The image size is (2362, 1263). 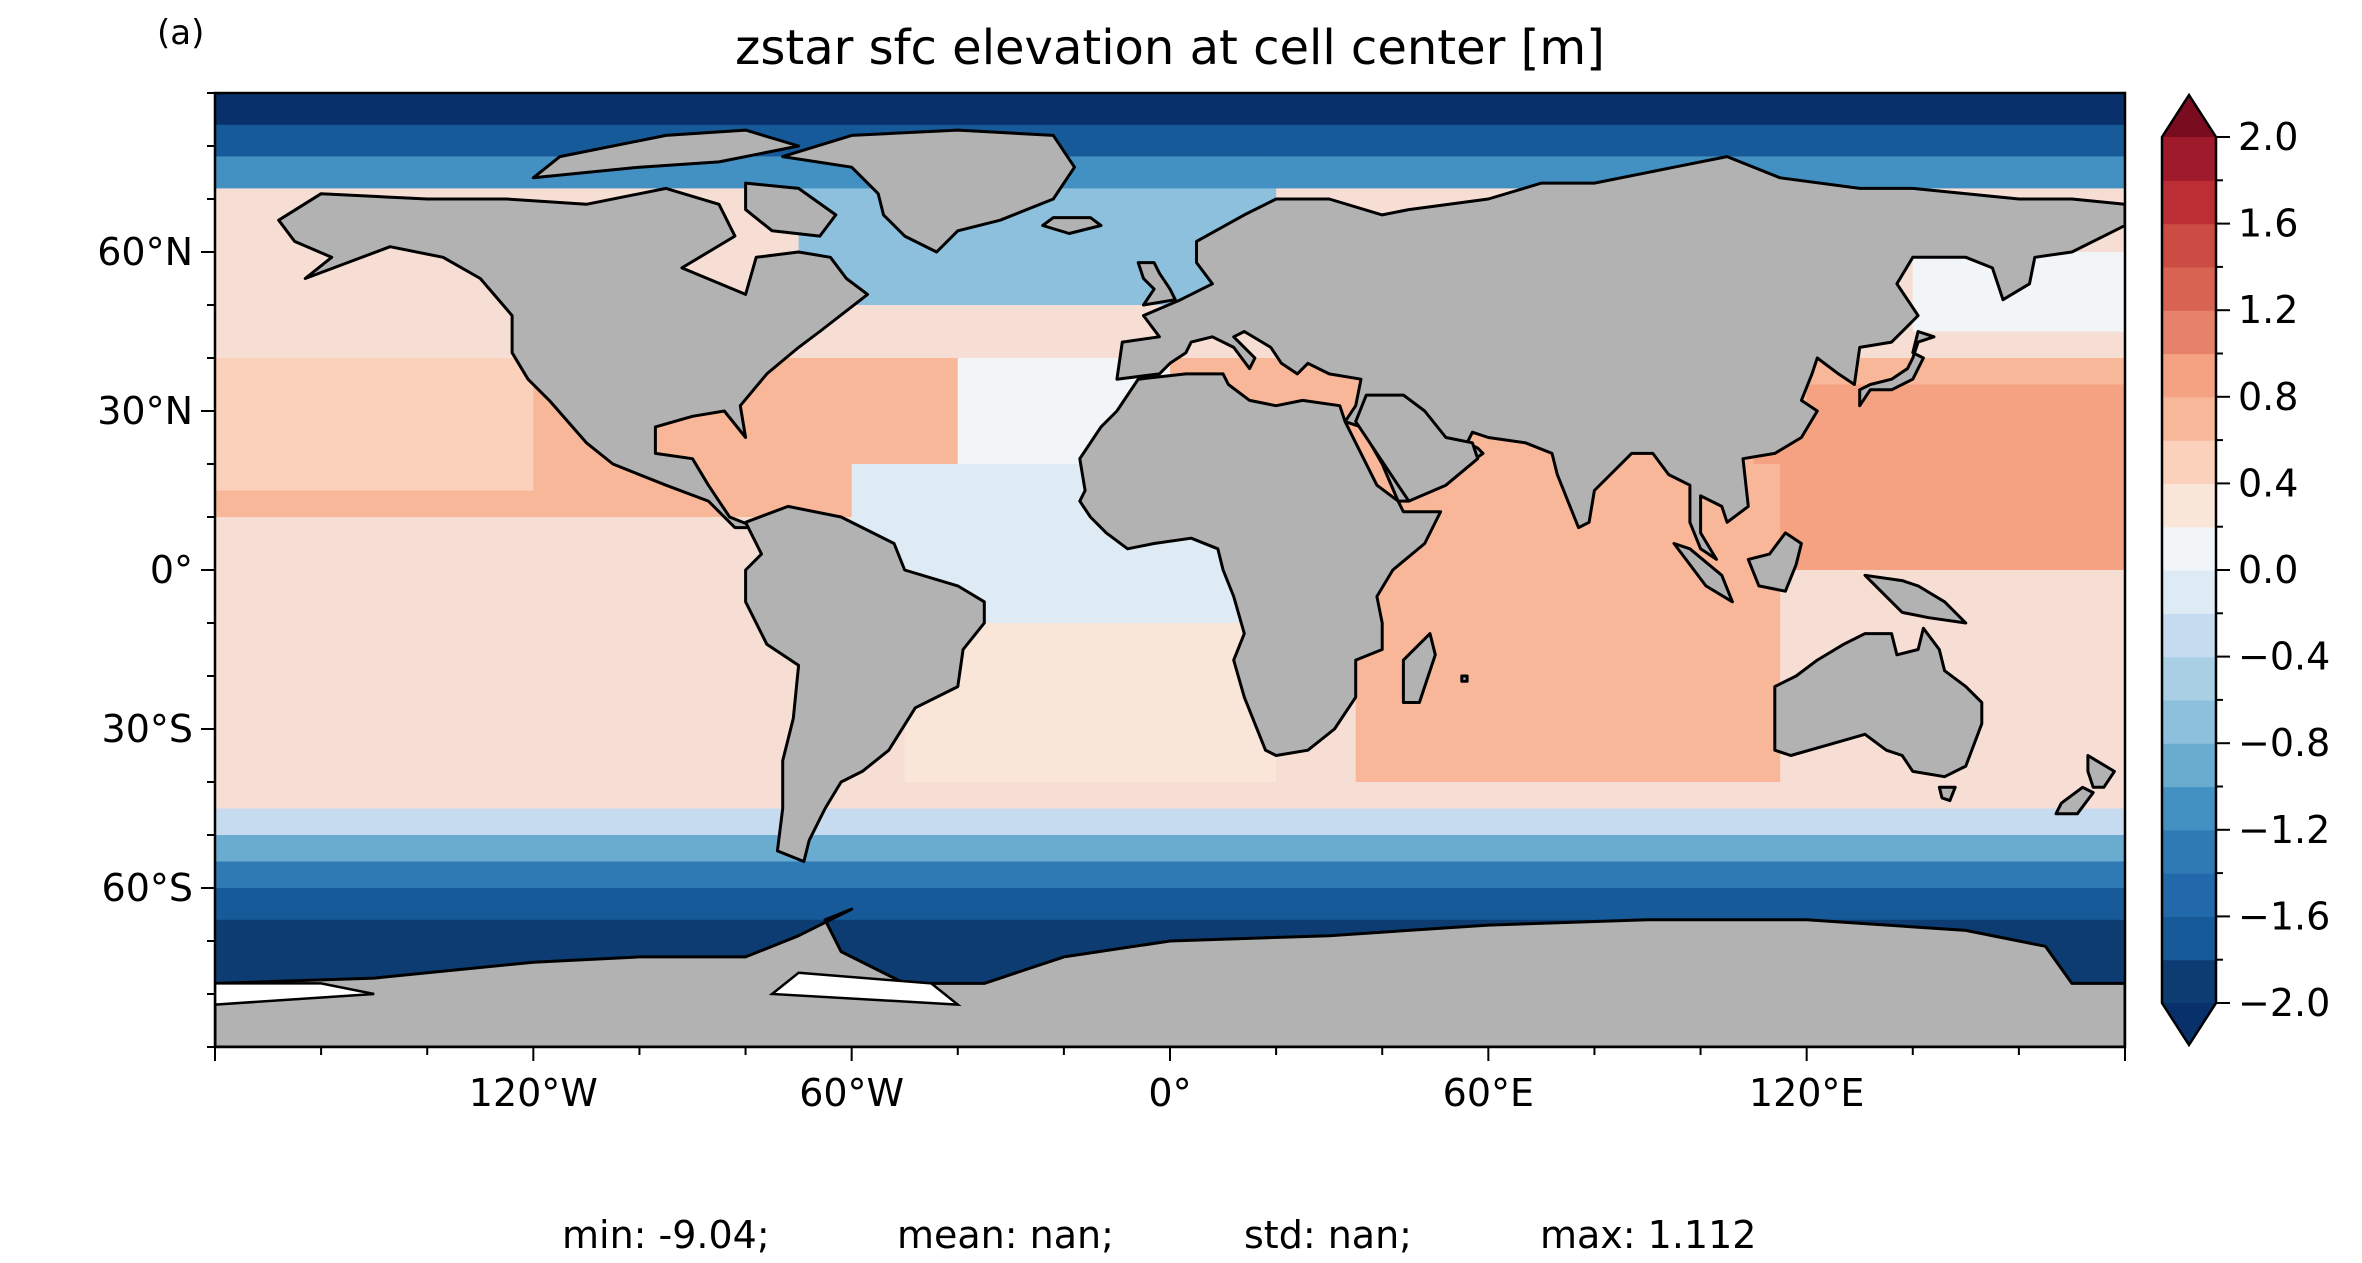 What do you see at coordinates (1170, 977) in the screenshot?
I see `land-antarctica` at bounding box center [1170, 977].